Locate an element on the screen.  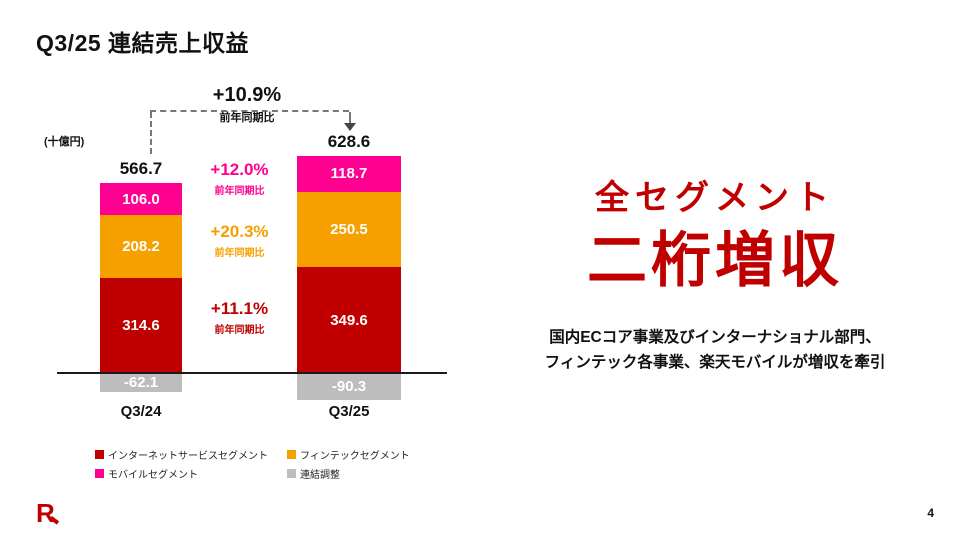
legend-item-internet-services: インターネットサービスセグメント is located at coordinates (190, 454).